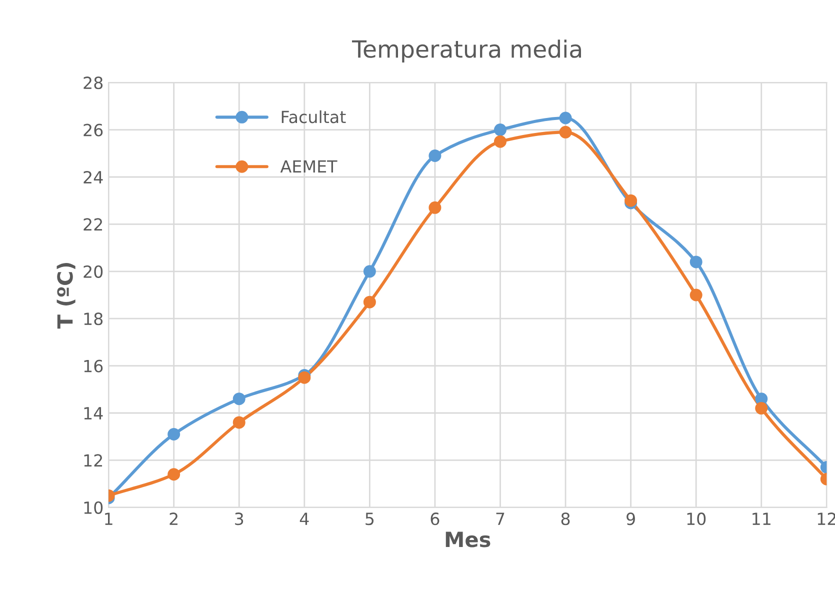 Image resolution: width=835 pixels, height=590 pixels. Describe the element at coordinates (93, 224) in the screenshot. I see `y-tick-label: 22` at that location.